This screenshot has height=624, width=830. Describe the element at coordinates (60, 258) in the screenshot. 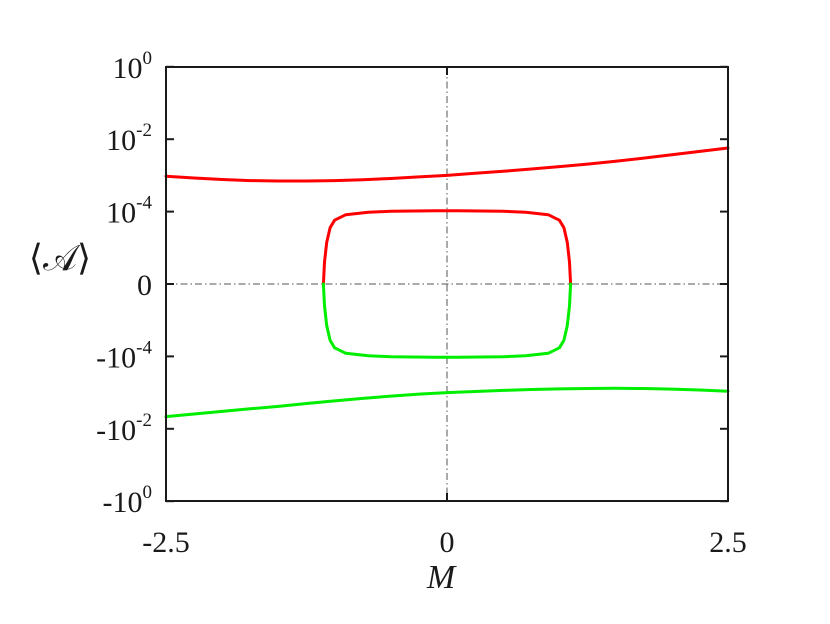

I see `y-axis-title: ⟨𝒜⟩` at that location.